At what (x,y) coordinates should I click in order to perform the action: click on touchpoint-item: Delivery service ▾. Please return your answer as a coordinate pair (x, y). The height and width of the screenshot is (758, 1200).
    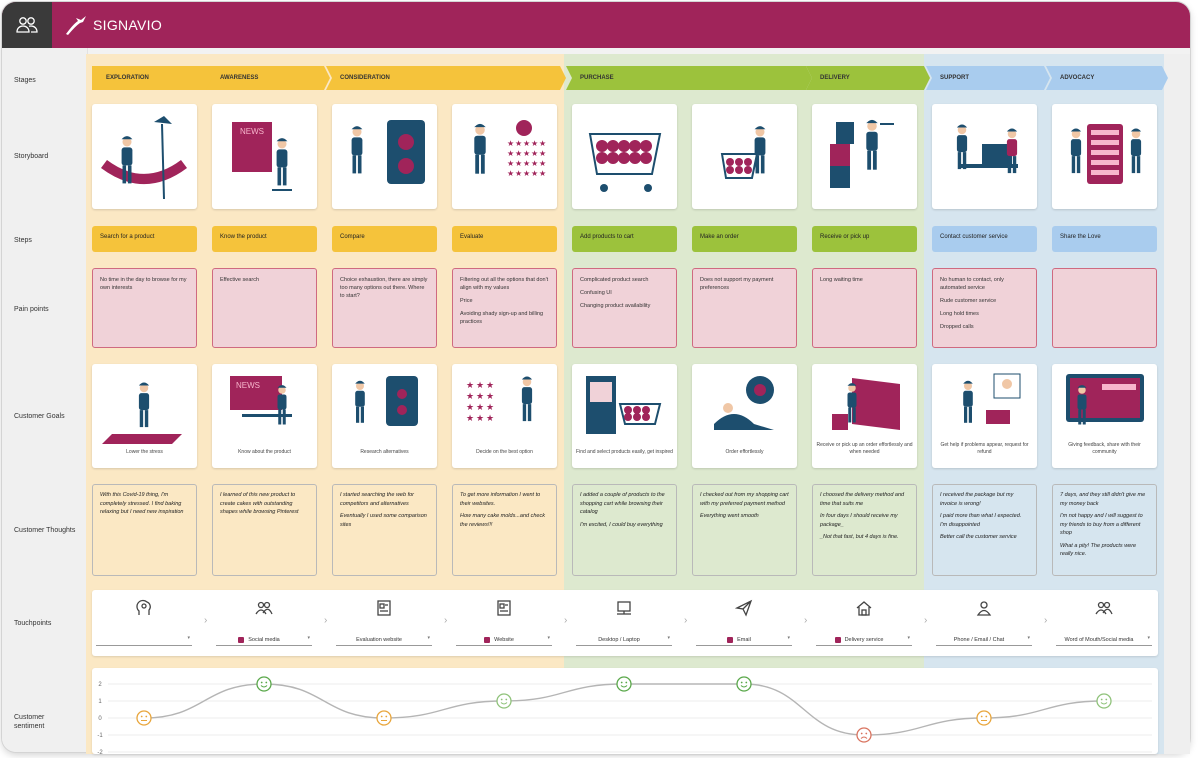
    Looking at the image, I should click on (864, 624).